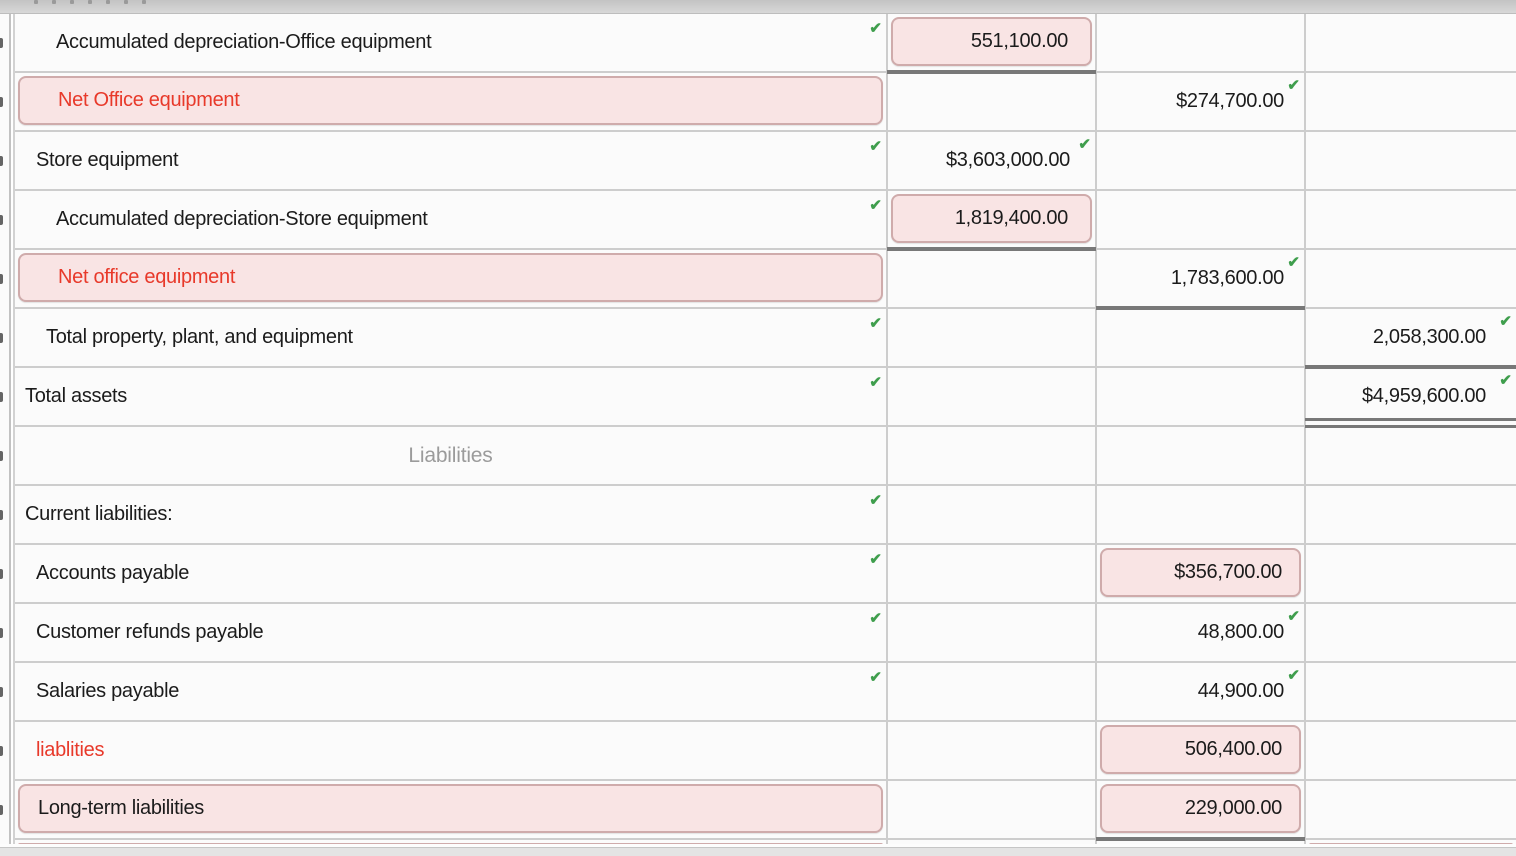 The width and height of the screenshot is (1516, 856). I want to click on long-term-liabilities-c2-cell: 229,000.00, so click(1201, 811).